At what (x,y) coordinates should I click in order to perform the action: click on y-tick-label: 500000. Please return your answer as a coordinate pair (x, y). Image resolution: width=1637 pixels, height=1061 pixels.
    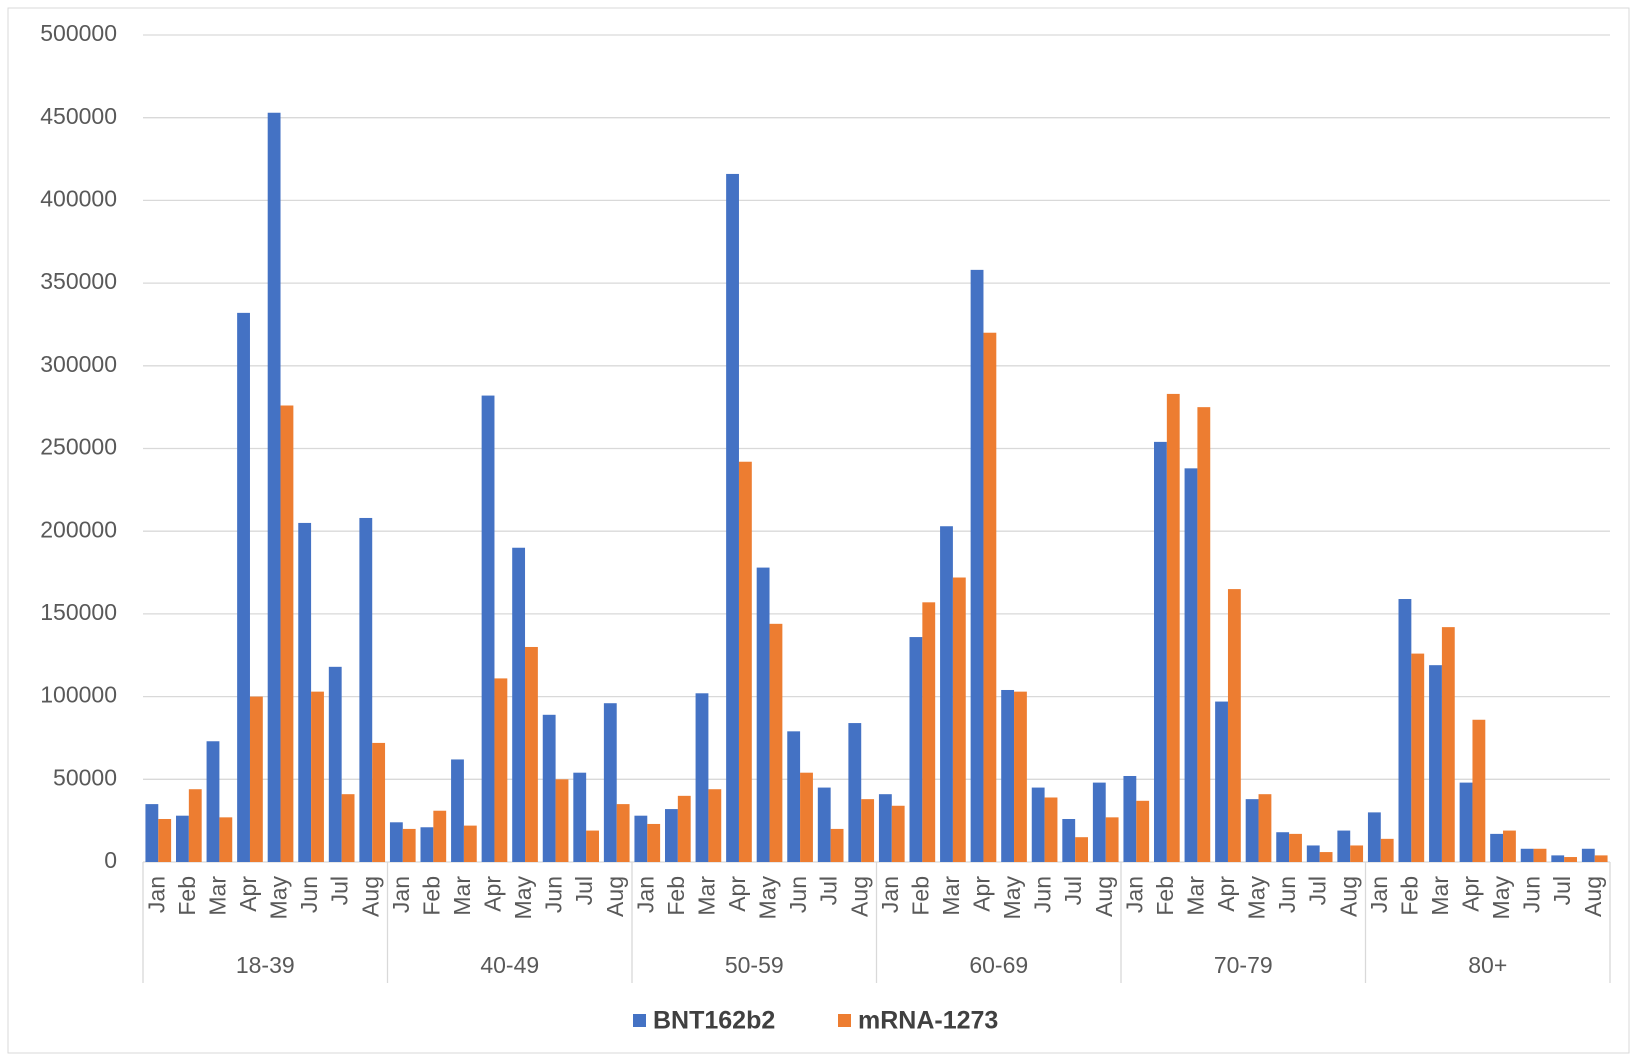
    Looking at the image, I should click on (78, 33).